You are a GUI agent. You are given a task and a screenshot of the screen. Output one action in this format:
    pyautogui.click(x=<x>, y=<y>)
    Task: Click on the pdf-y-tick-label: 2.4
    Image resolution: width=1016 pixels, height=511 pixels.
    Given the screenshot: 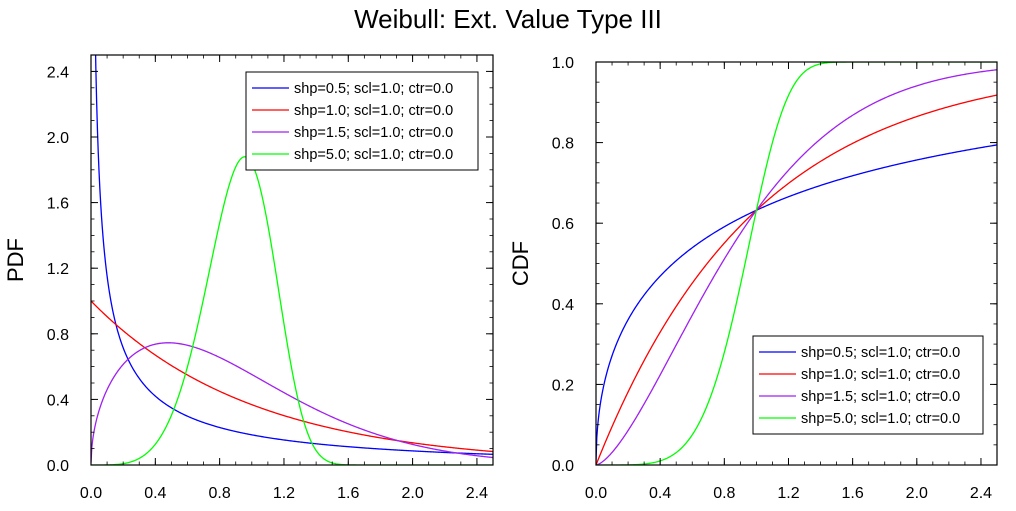 What is the action you would take?
    pyautogui.click(x=58, y=72)
    